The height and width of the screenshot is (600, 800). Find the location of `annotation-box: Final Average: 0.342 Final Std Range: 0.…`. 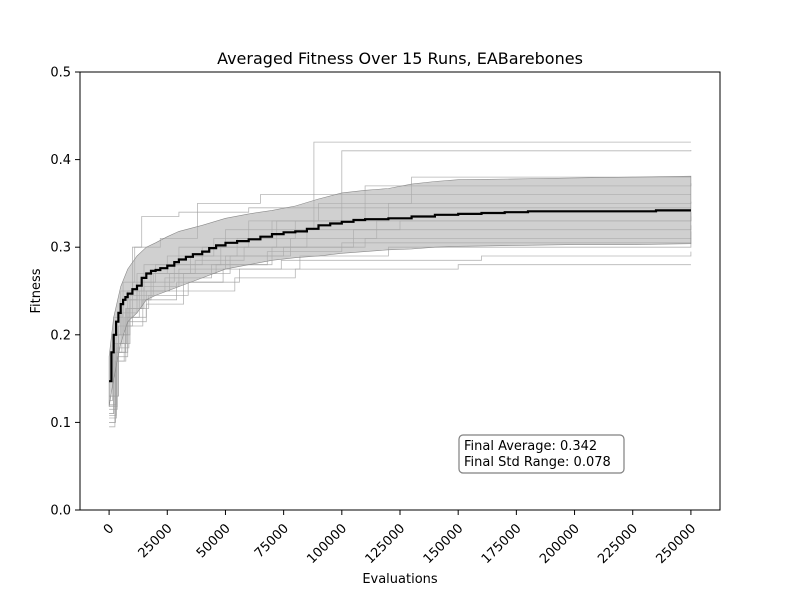

annotation-box: Final Average: 0.342 Final Std Range: 0.… is located at coordinates (541, 454).